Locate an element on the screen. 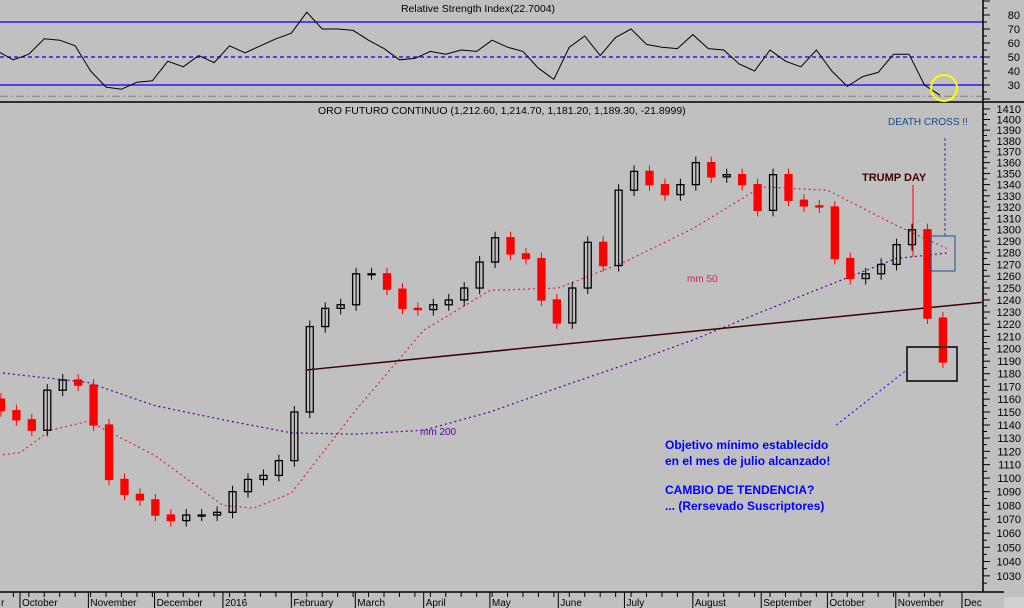 The image size is (1024, 608). price-tick-label: 1270 is located at coordinates (1009, 265).